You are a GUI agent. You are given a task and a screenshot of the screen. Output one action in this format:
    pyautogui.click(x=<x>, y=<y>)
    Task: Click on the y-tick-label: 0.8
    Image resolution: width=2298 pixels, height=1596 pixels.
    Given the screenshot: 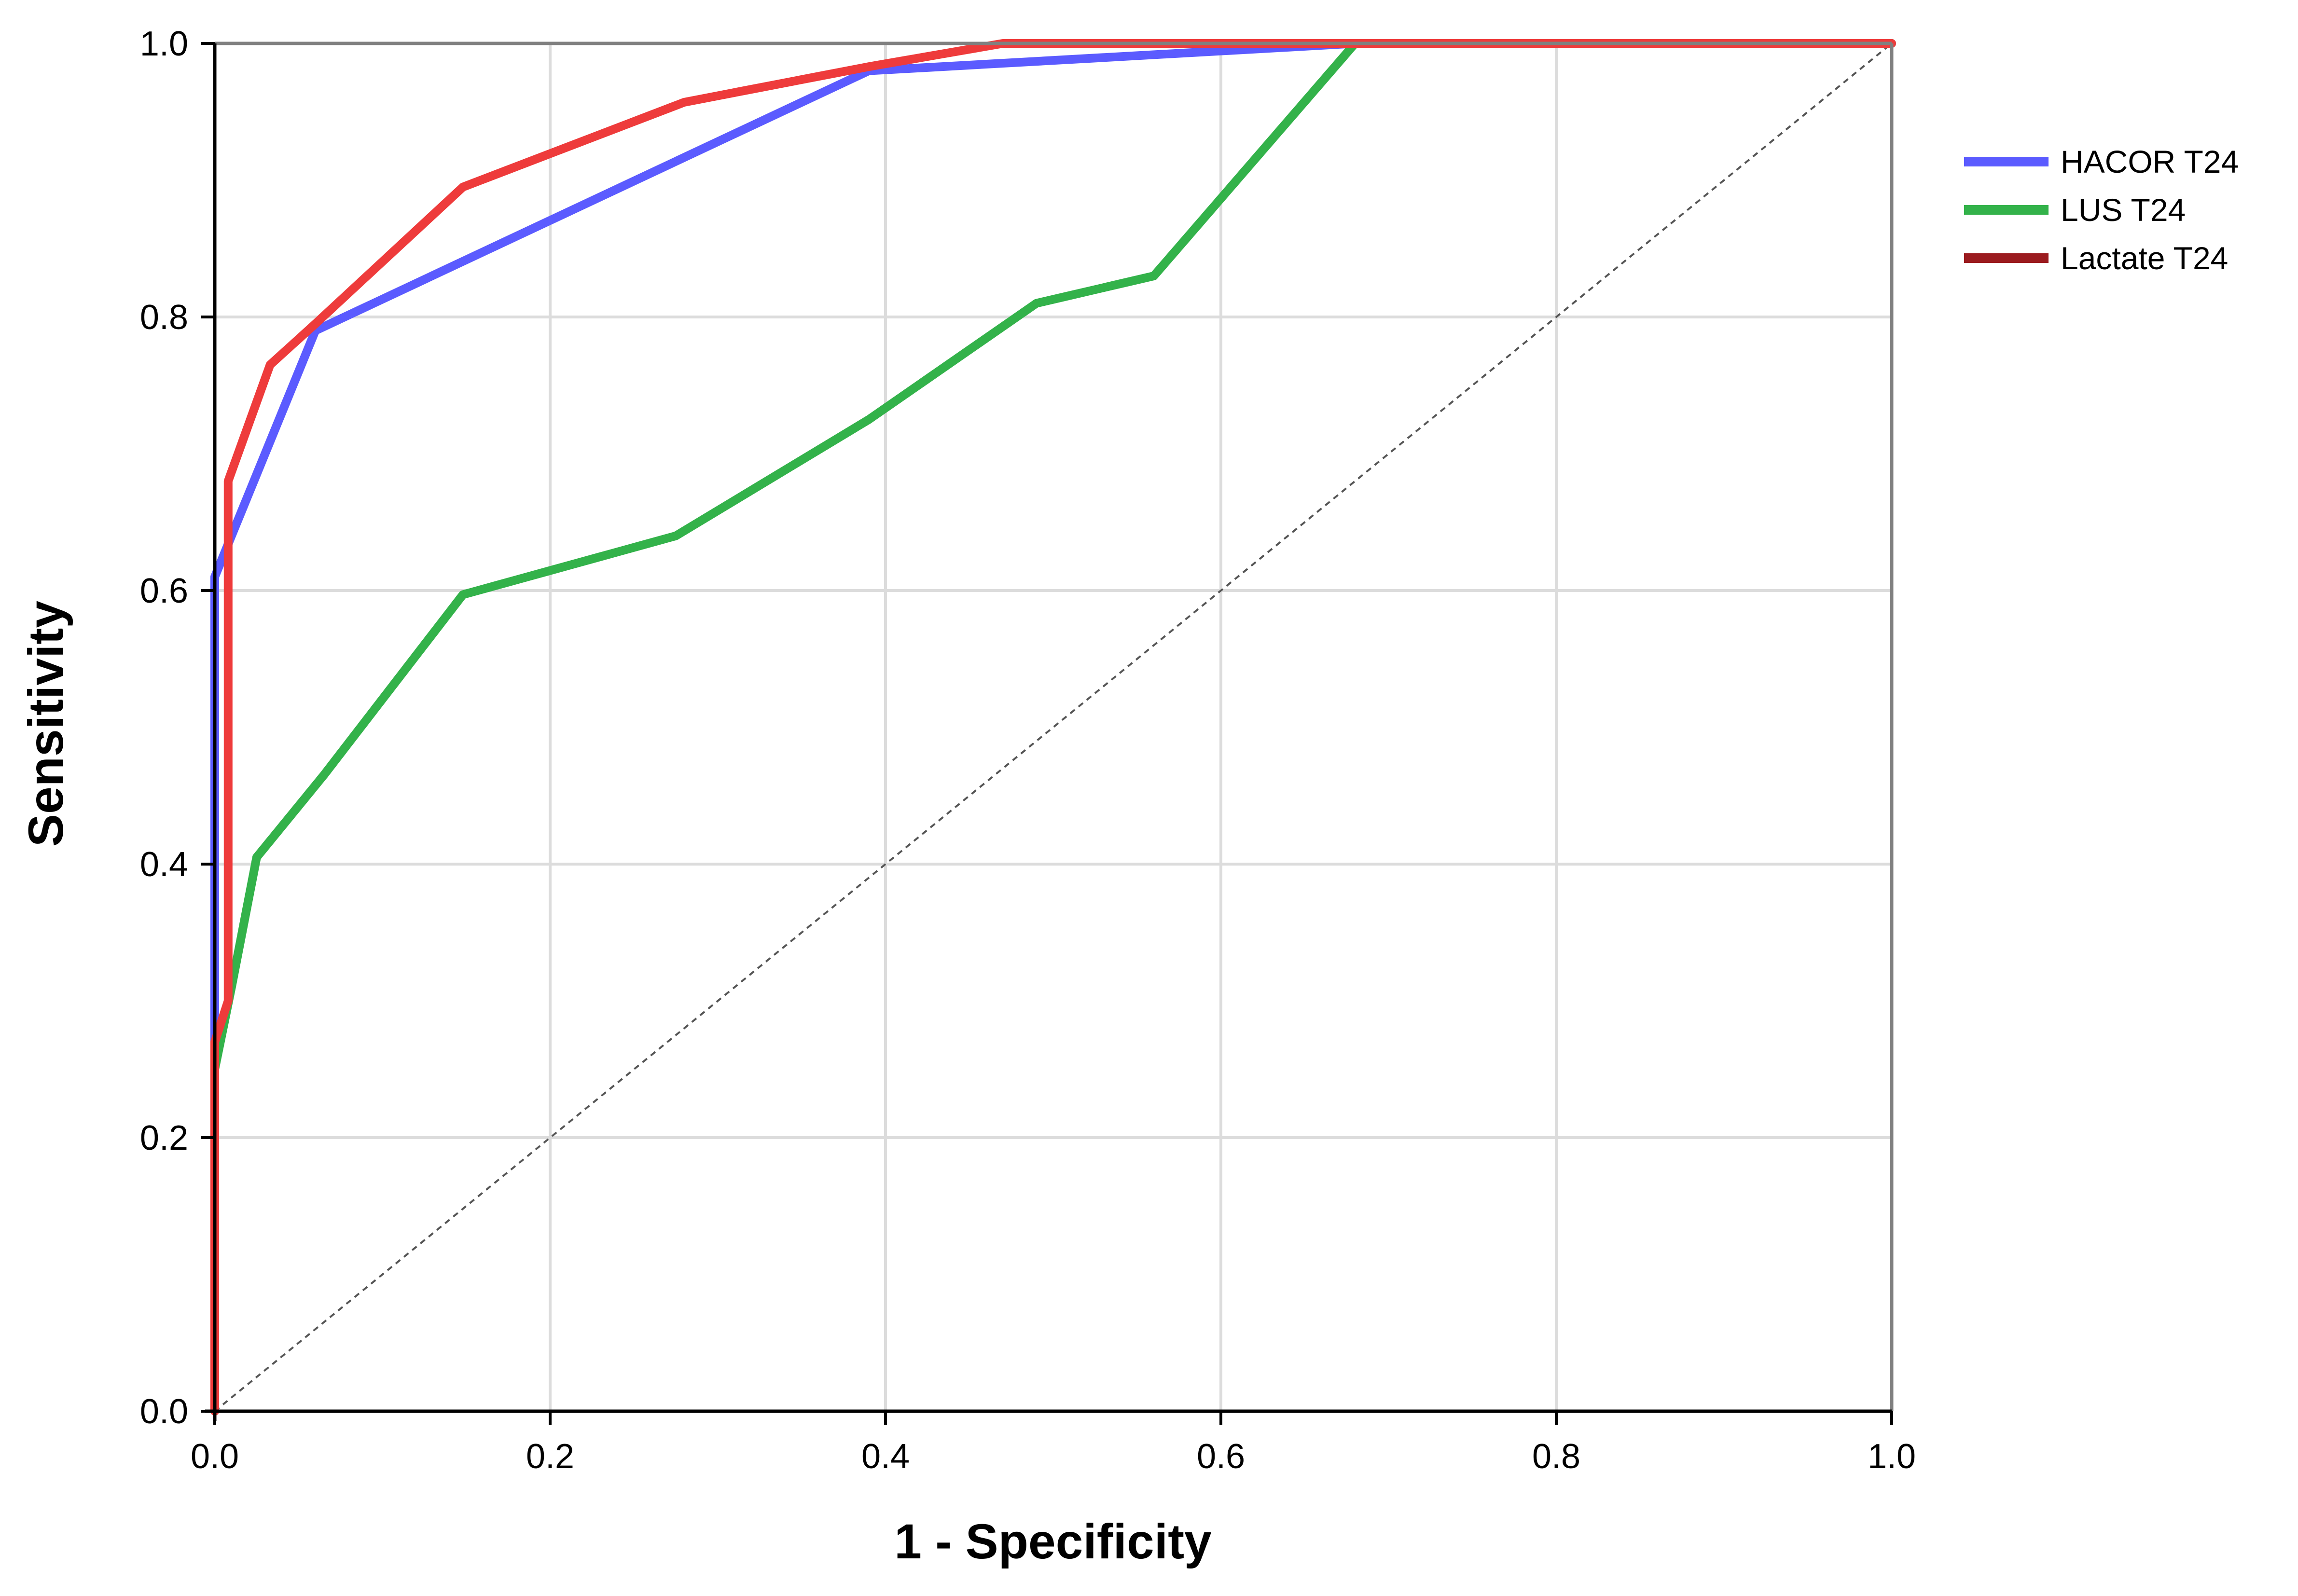 What is the action you would take?
    pyautogui.click(x=164, y=317)
    